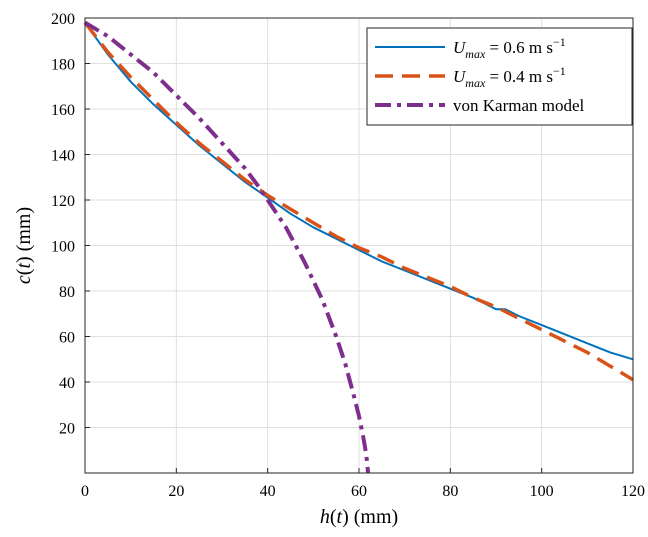  I want to click on y-tick-label: 160, so click(63, 110).